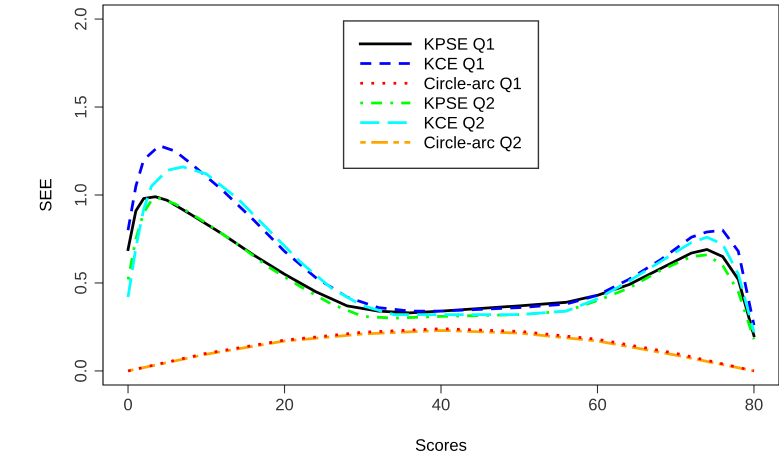 Image resolution: width=779 pixels, height=472 pixels. Describe the element at coordinates (754, 404) in the screenshot. I see `x-tick-label: 80` at that location.